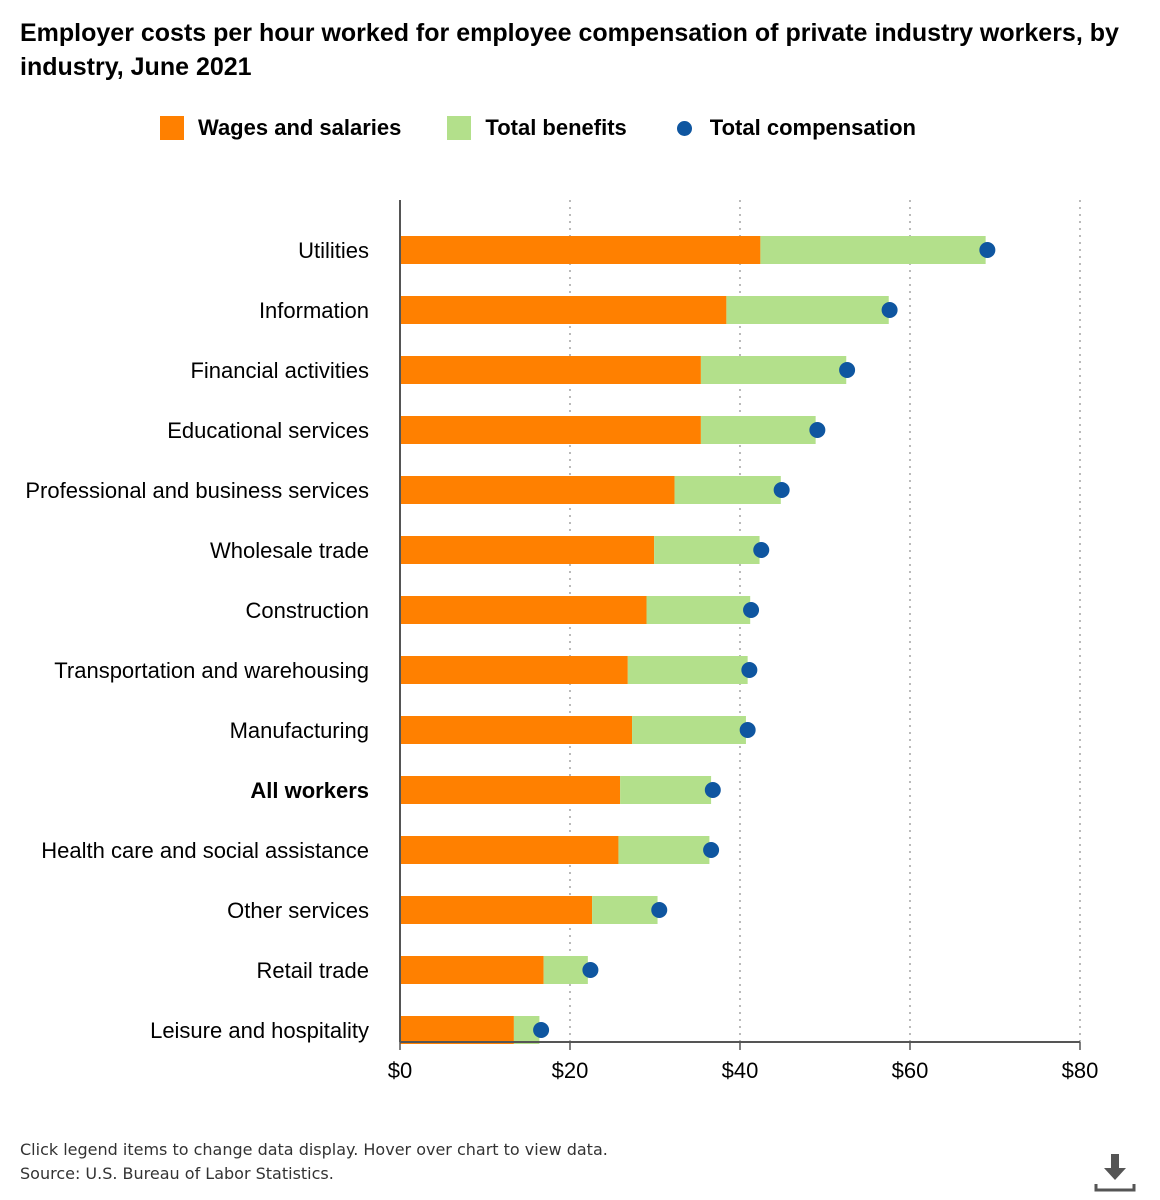  I want to click on legend-item-total-benefits: Total benefits, so click(537, 128).